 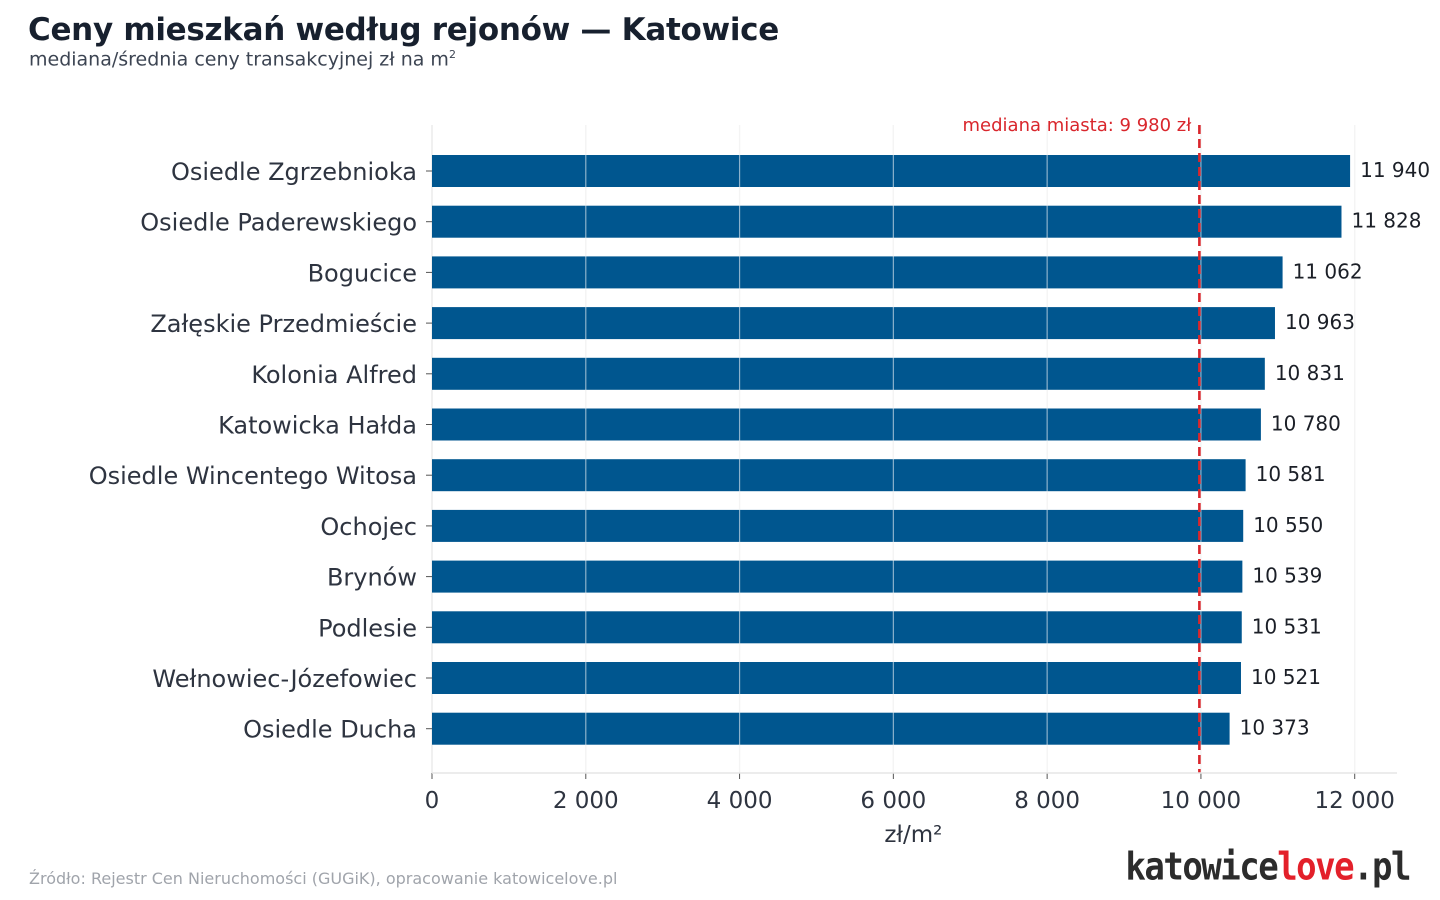 What do you see at coordinates (1354, 801) in the screenshot?
I see `x-tick-label: 12 000` at bounding box center [1354, 801].